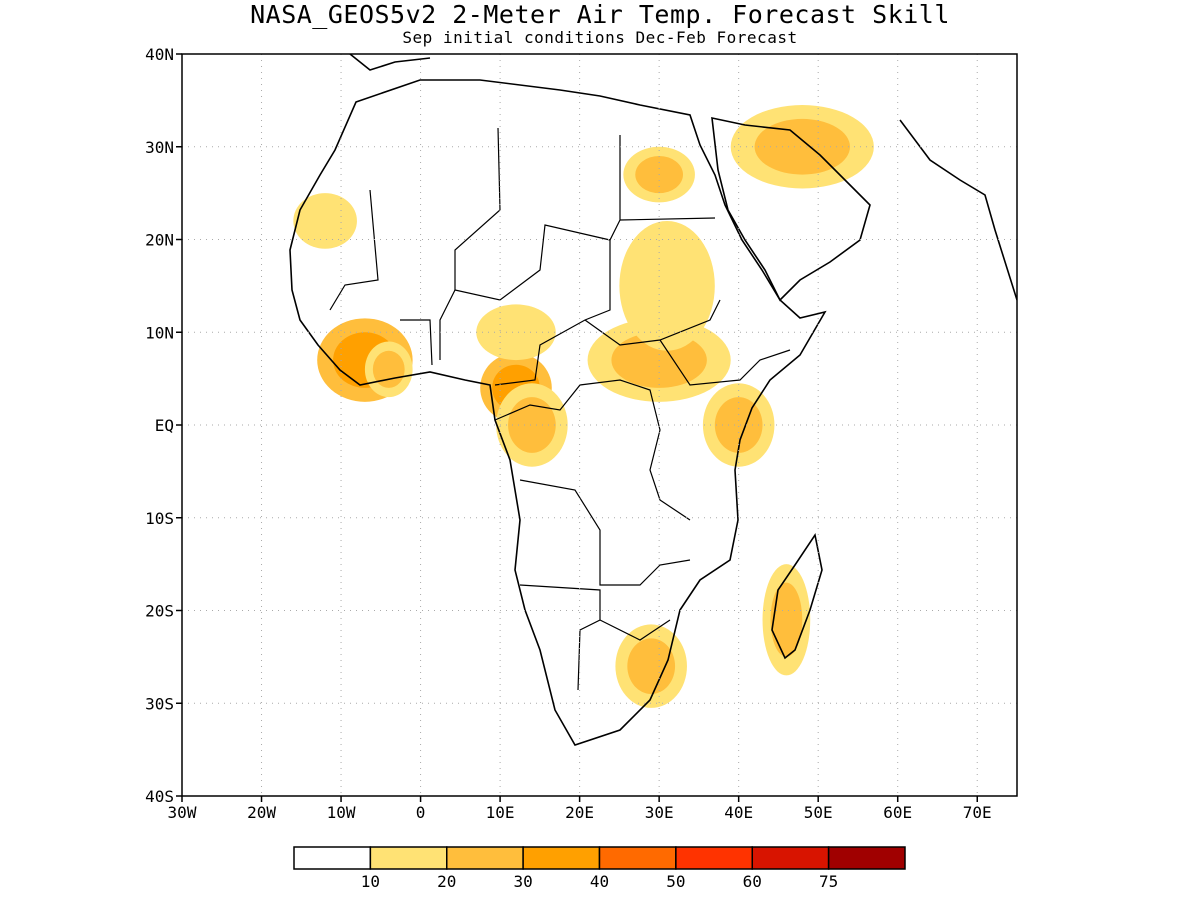 Image resolution: width=1200 pixels, height=900 pixels. What do you see at coordinates (977, 812) in the screenshot?
I see `lon-tick-label: 70E` at bounding box center [977, 812].